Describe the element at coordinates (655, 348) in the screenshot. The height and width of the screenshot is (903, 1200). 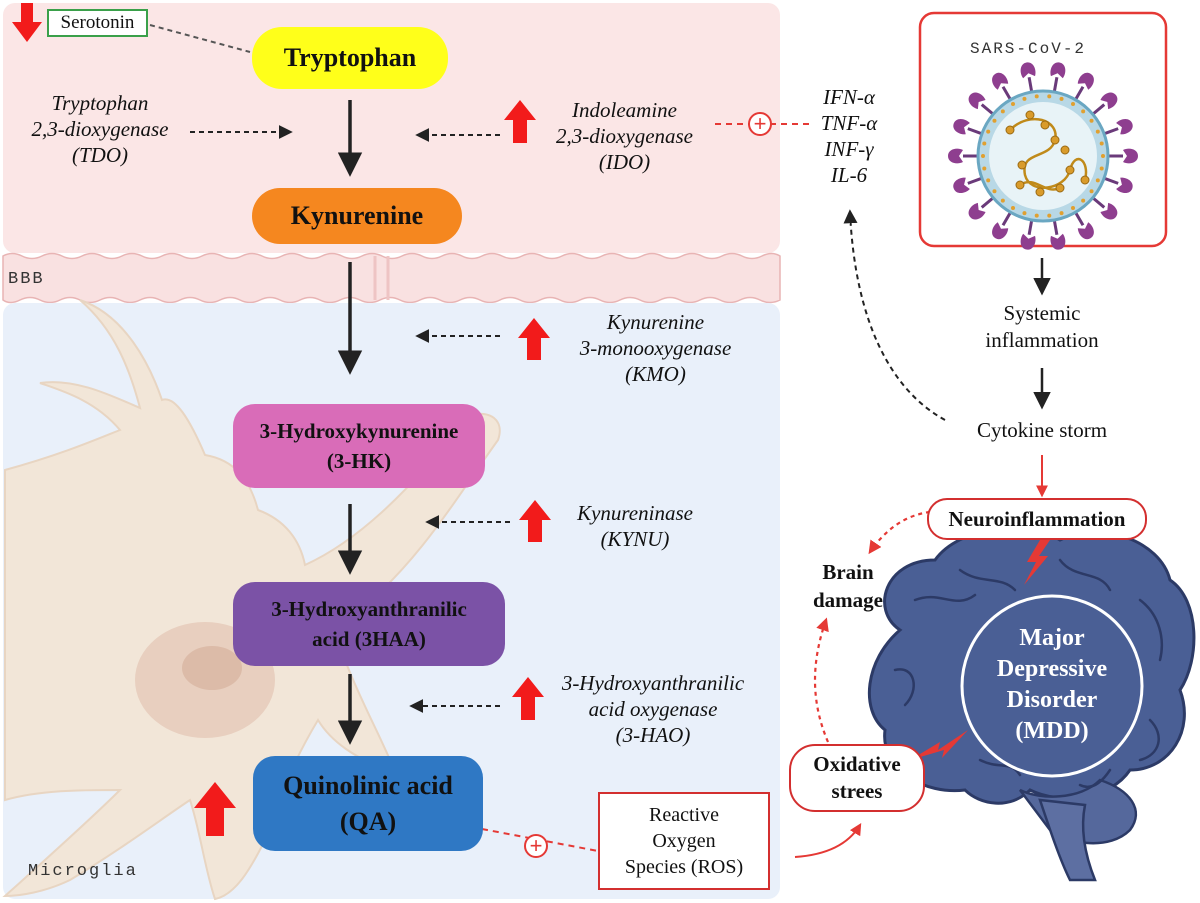
I see `enzyme-kmo: Kynurenine 3-monooxygenase (KMO)` at that location.